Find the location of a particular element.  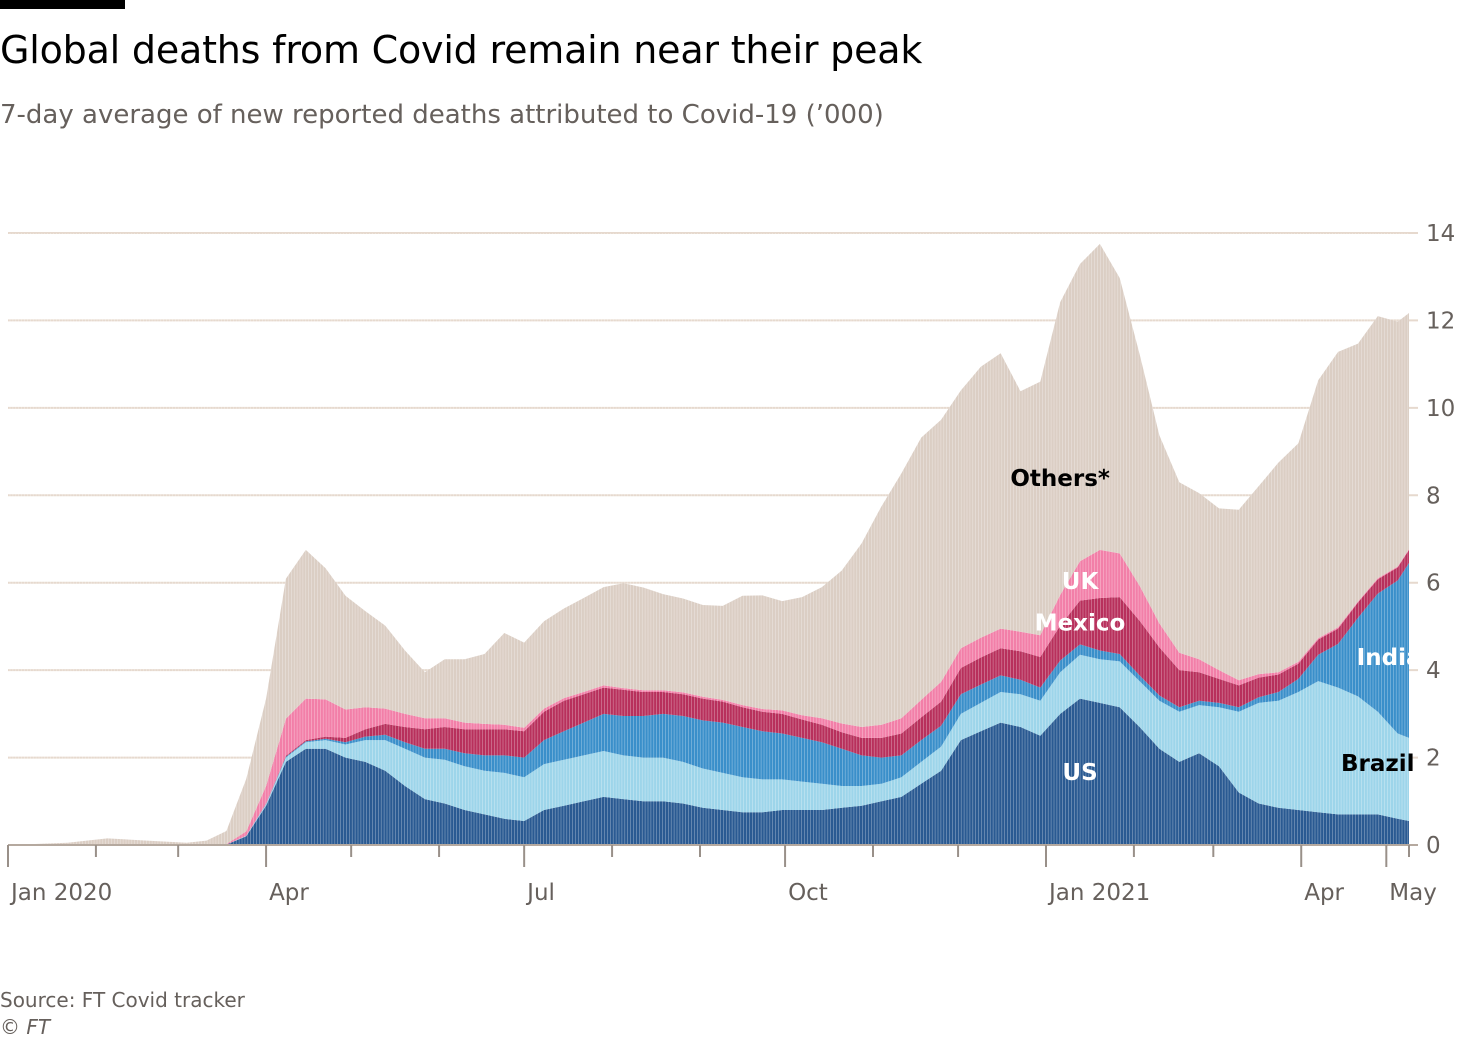

y-tick-label: 4 is located at coordinates (1433, 671).